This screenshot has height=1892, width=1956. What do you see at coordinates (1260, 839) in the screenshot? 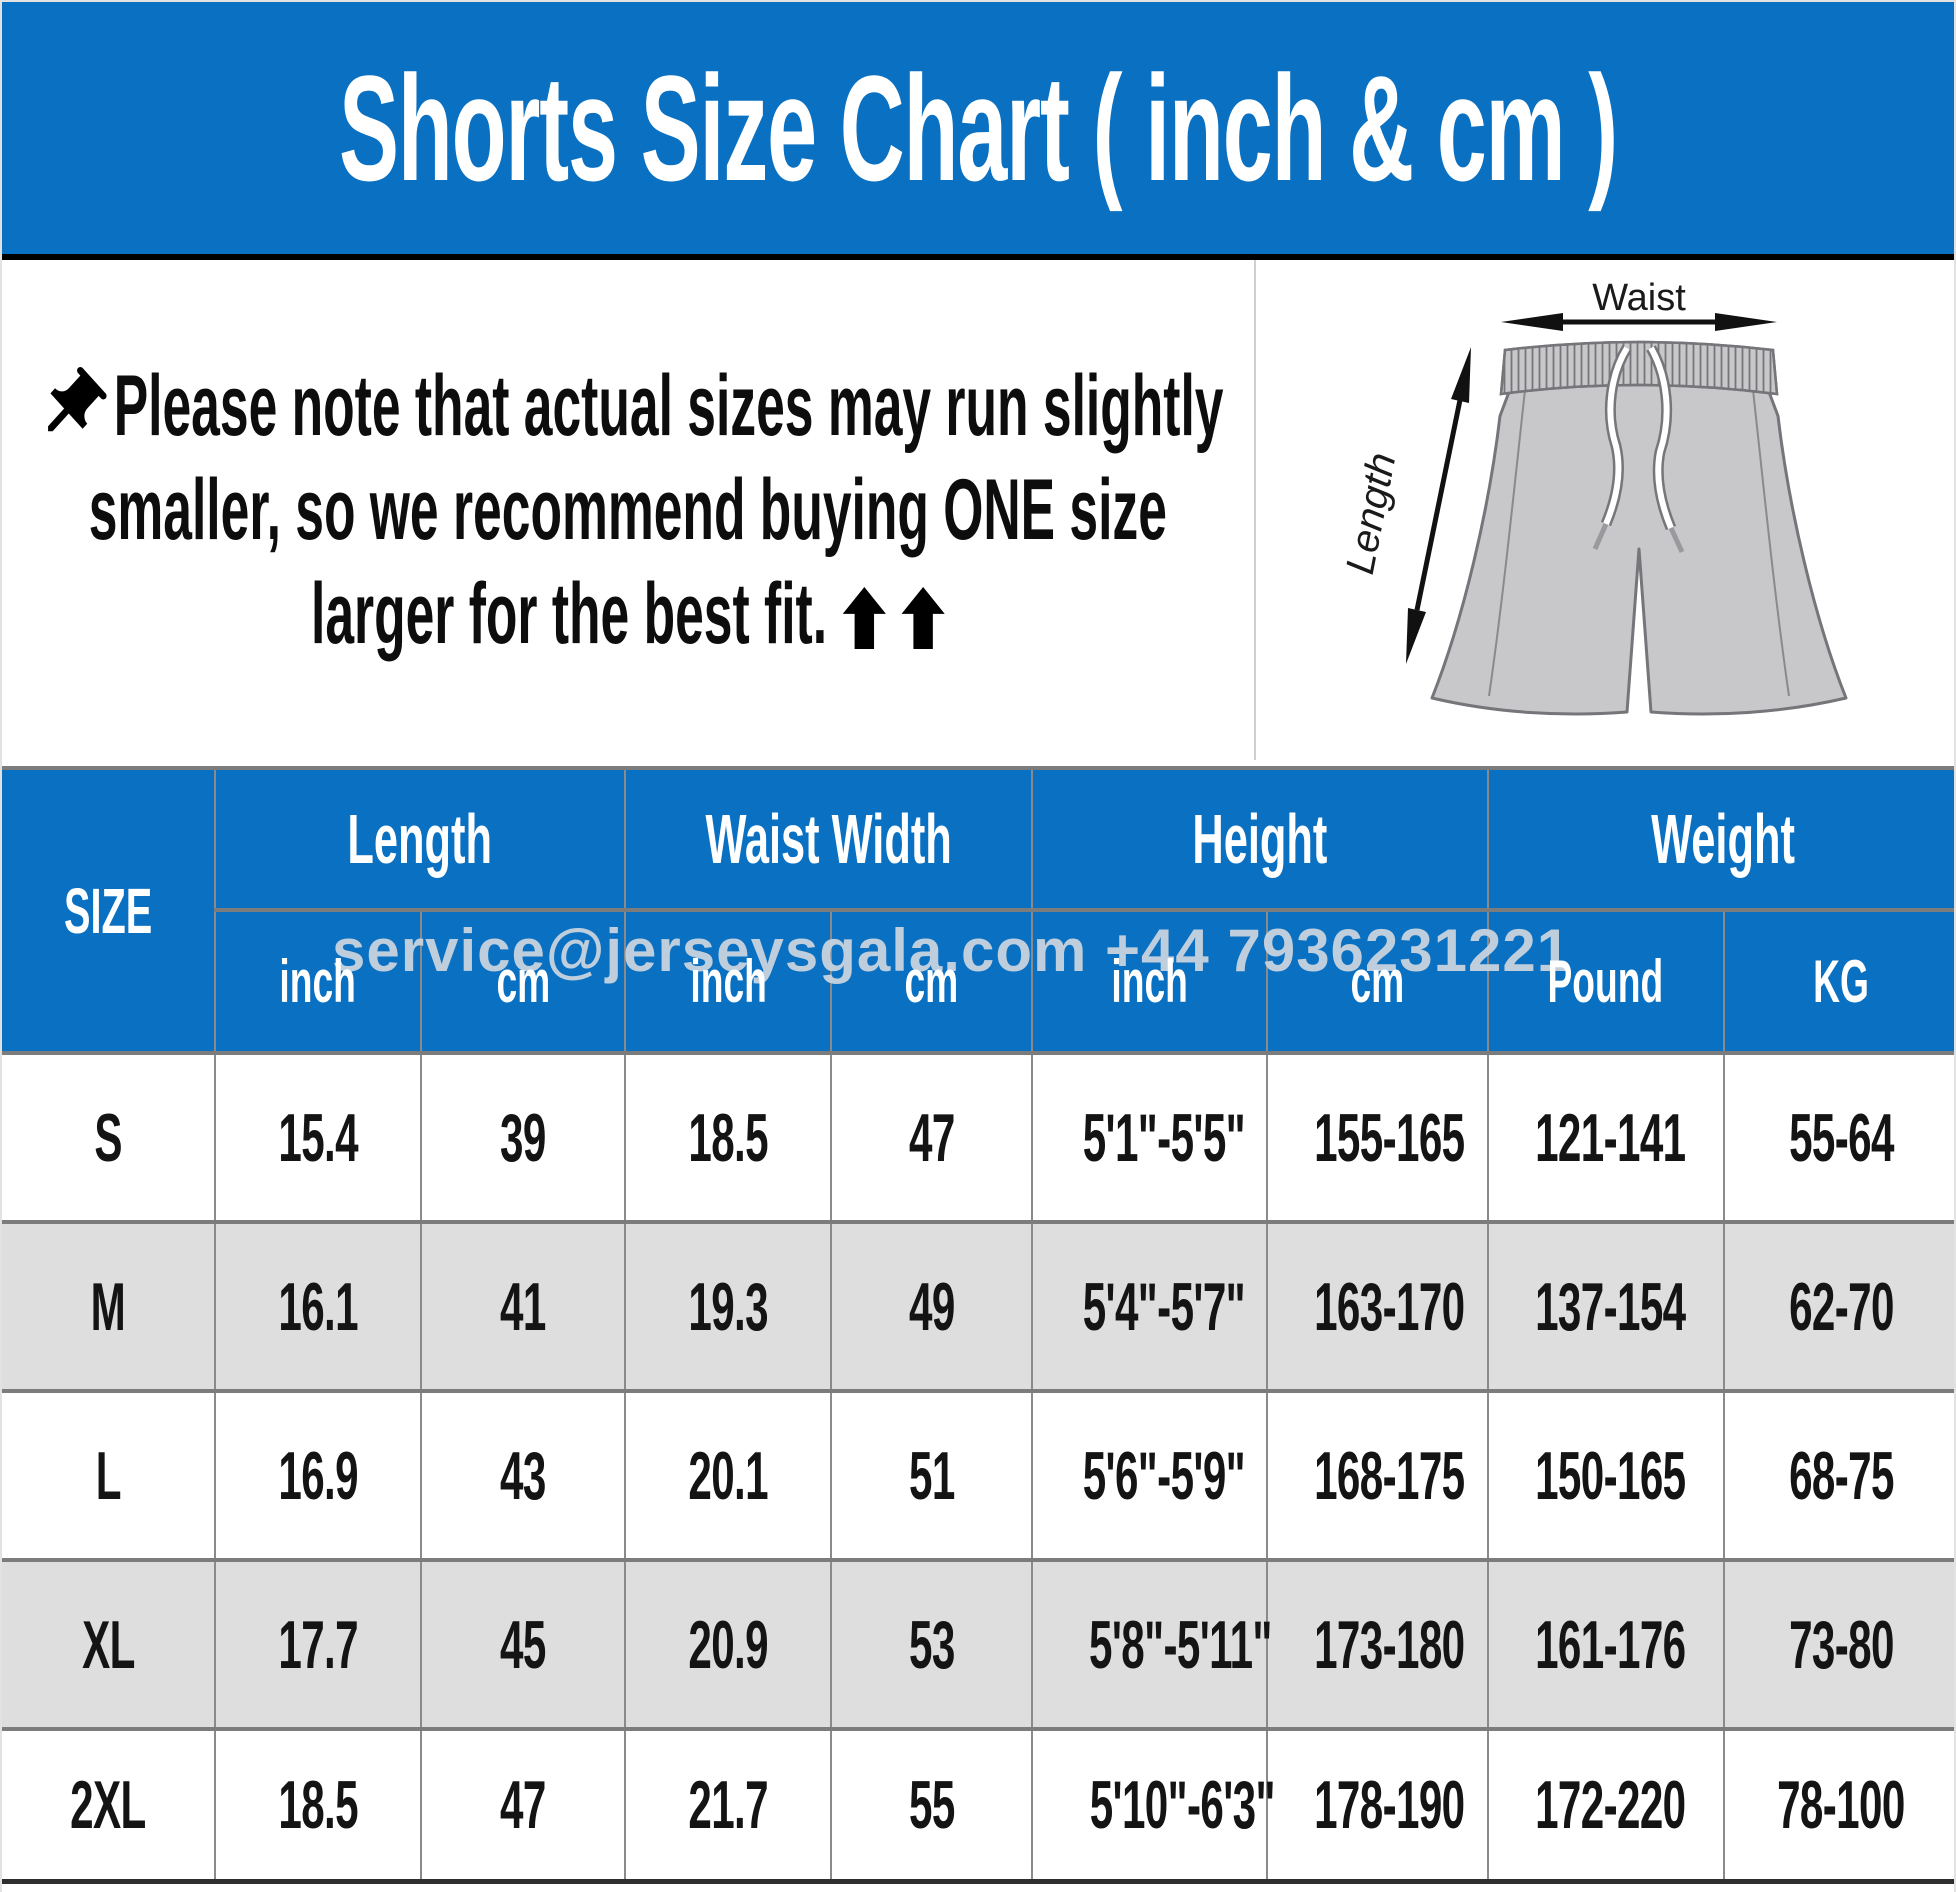
I see `col-header-height: Height` at bounding box center [1260, 839].